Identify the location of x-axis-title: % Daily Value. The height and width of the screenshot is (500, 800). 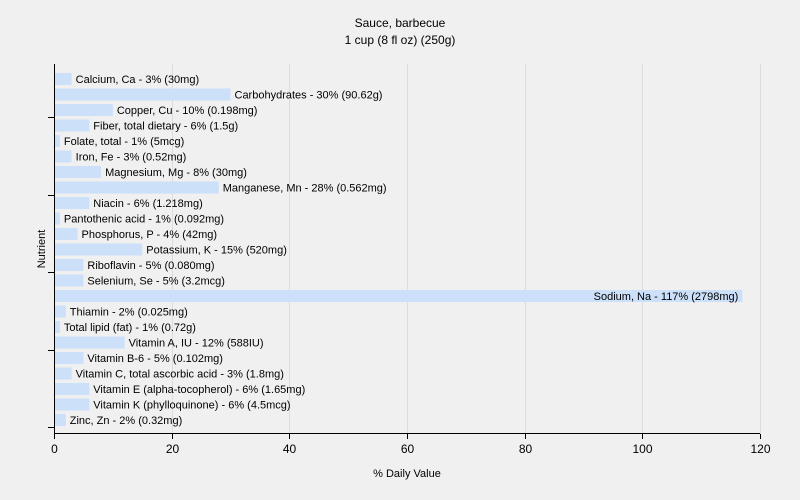
(407, 474).